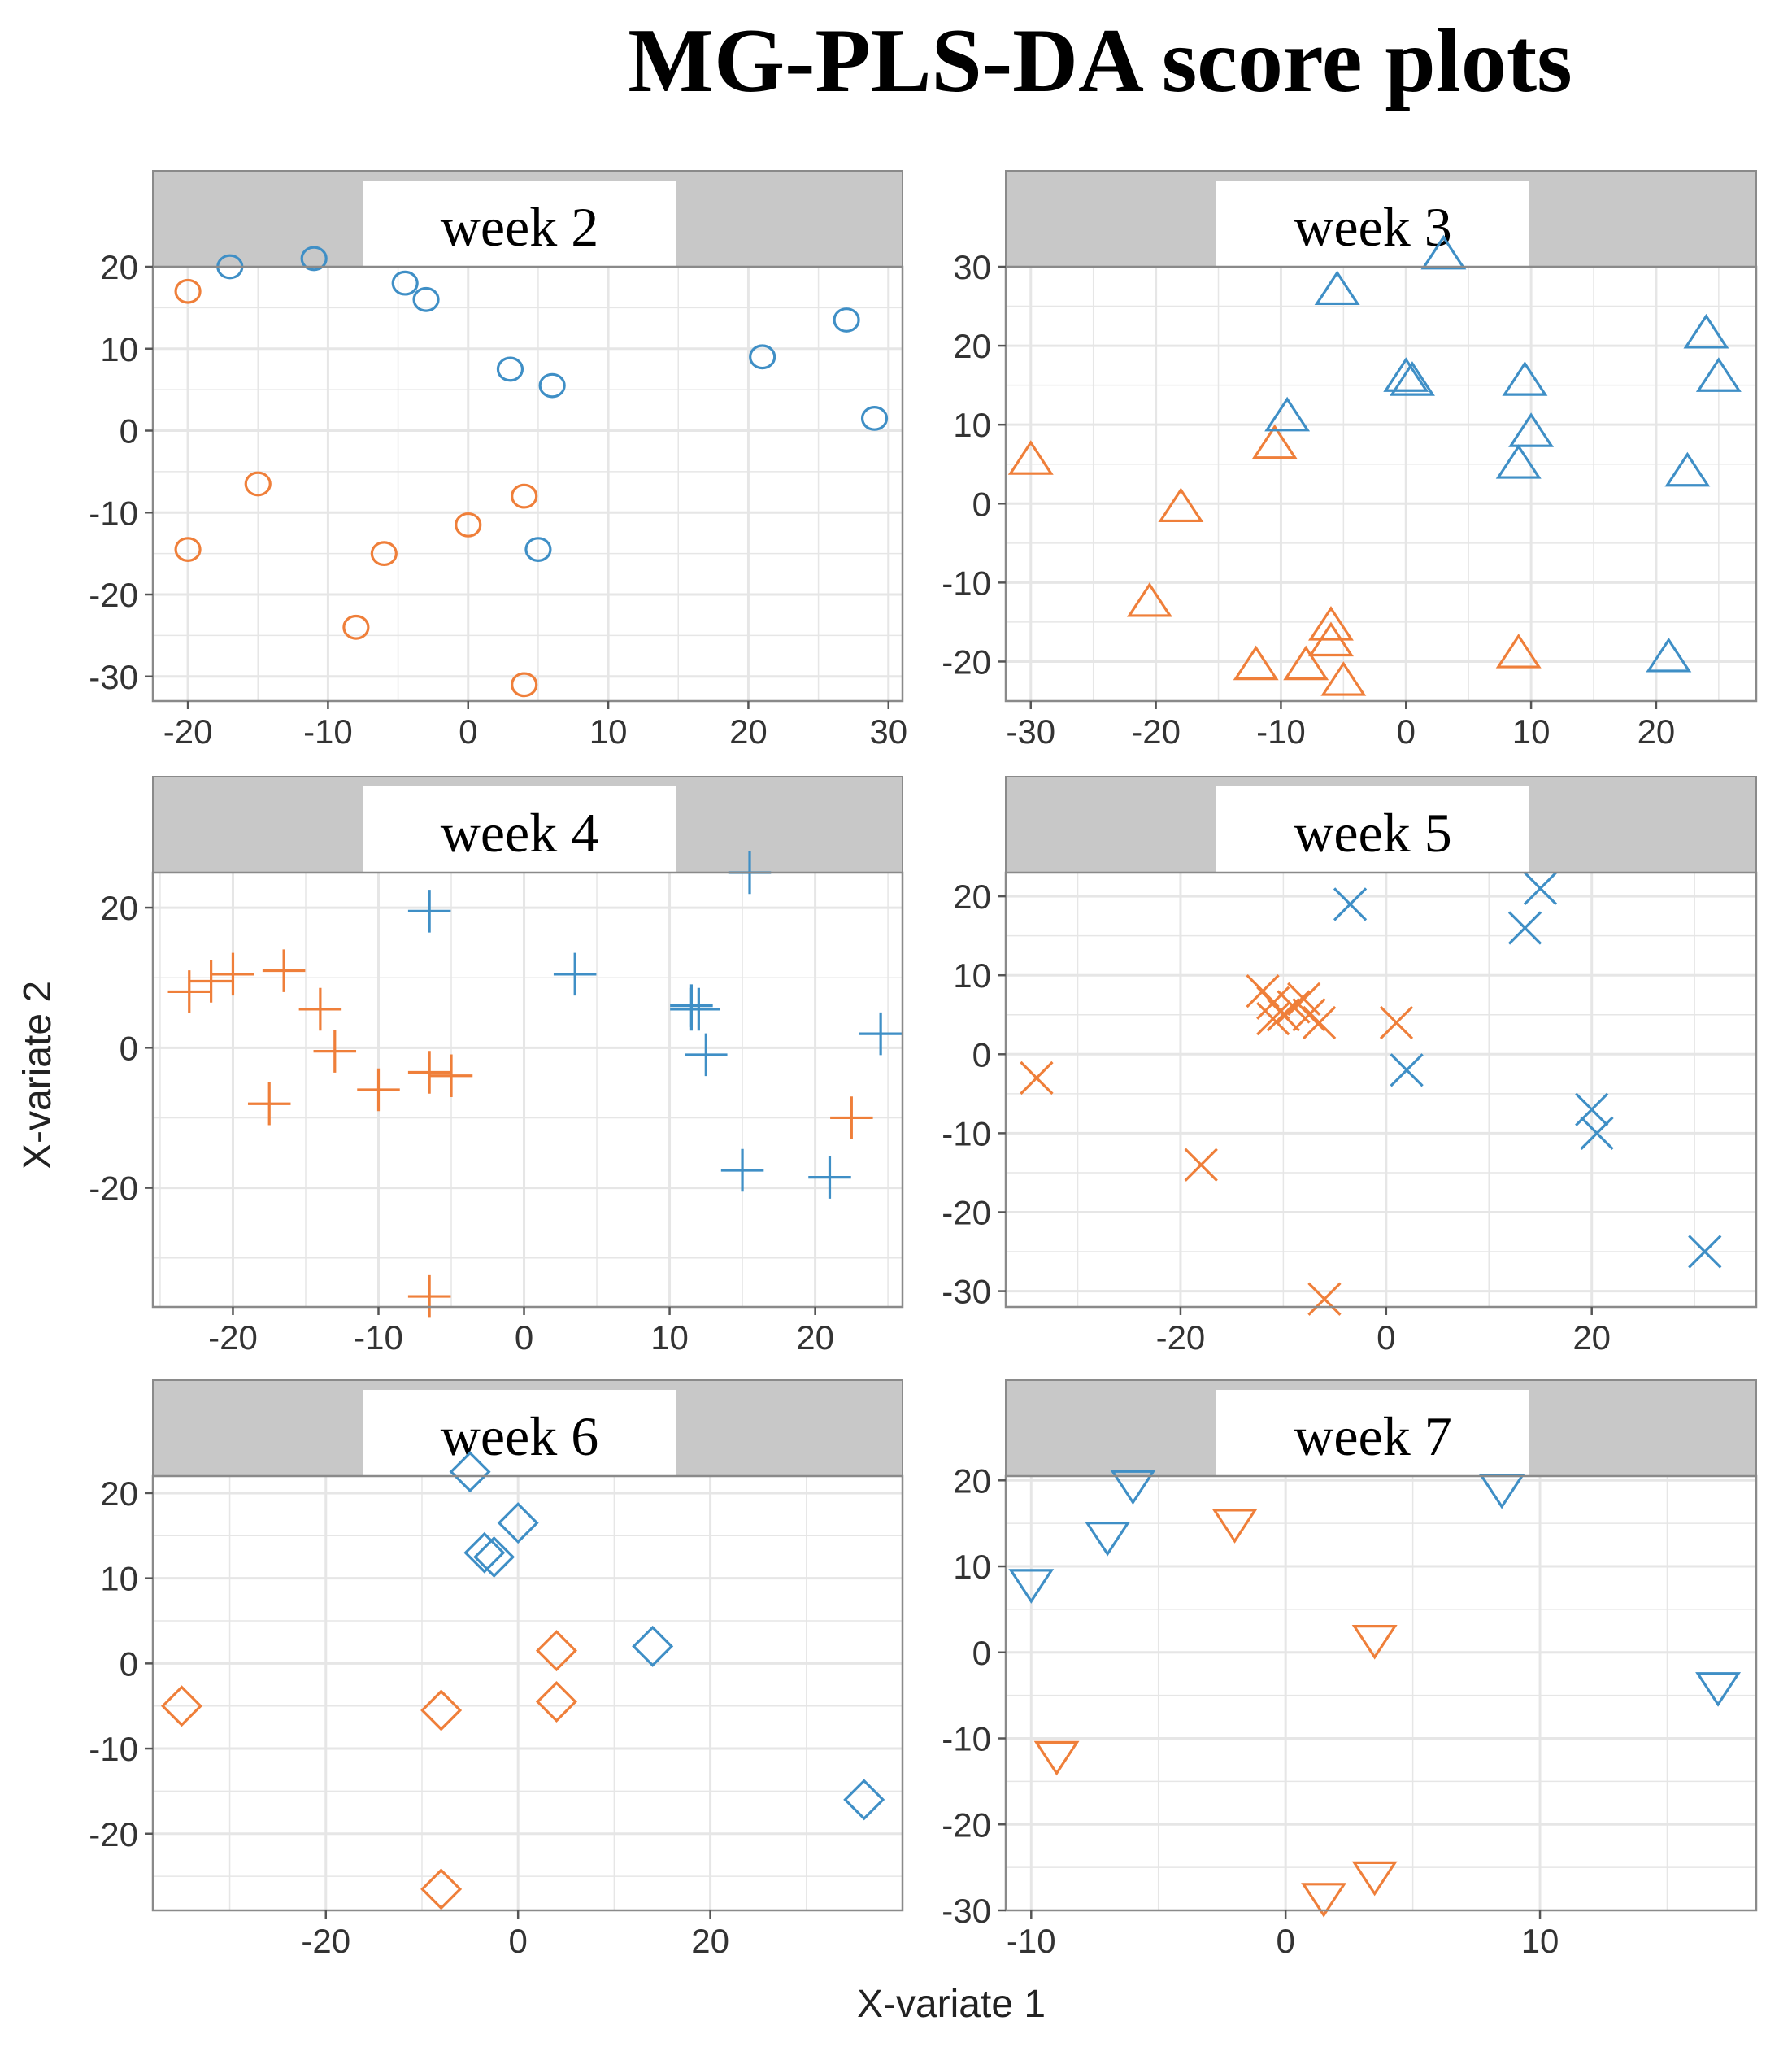 The width and height of the screenshot is (1792, 2047). I want to click on x-tick-label: 30, so click(888, 731).